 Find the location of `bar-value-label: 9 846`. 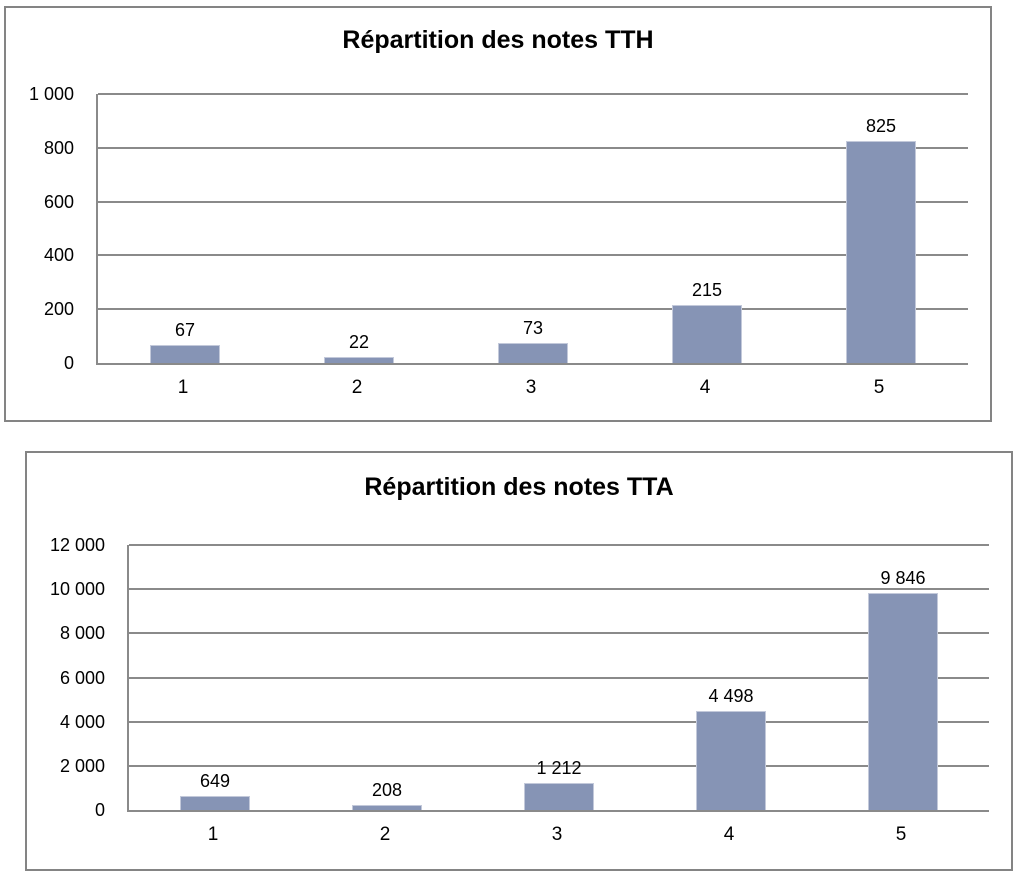

bar-value-label: 9 846 is located at coordinates (903, 578).